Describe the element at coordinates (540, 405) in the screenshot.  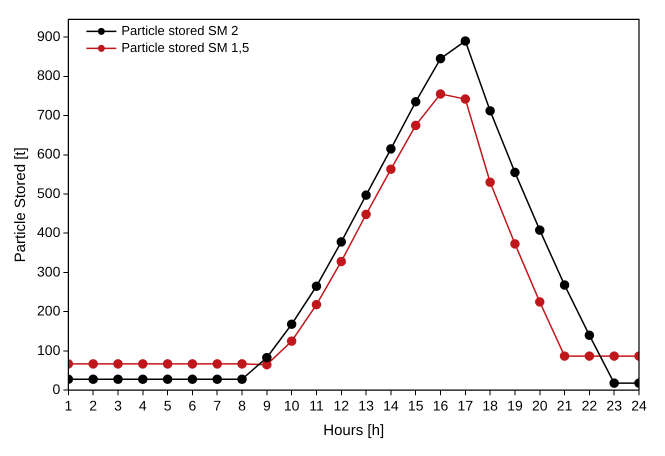
I see `x-tick-label: 20` at that location.